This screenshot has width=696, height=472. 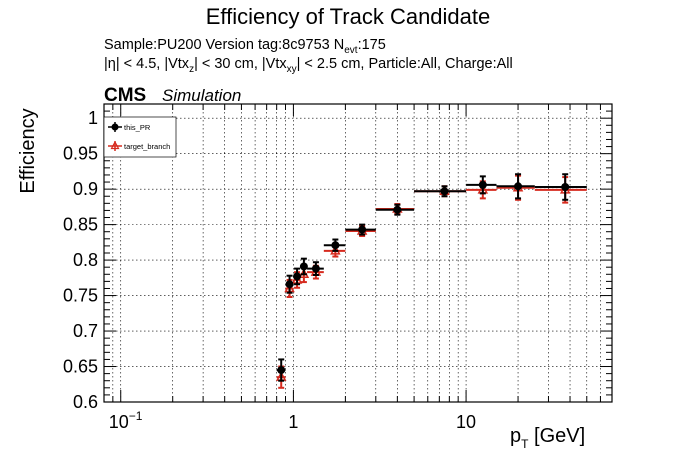 I want to click on y-axis-label: Efficiency, so click(x=28, y=150).